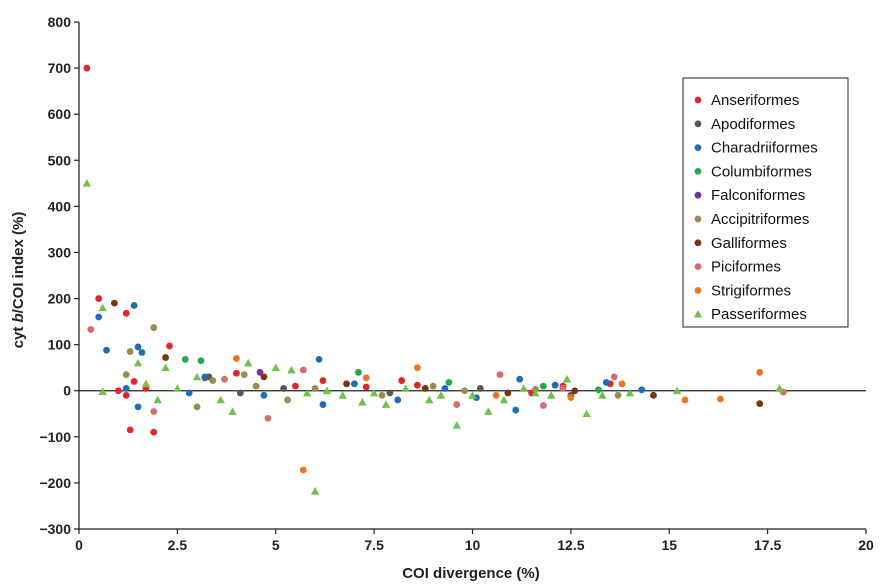  What do you see at coordinates (764, 148) in the screenshot?
I see `legend-label: Charadriiformes` at bounding box center [764, 148].